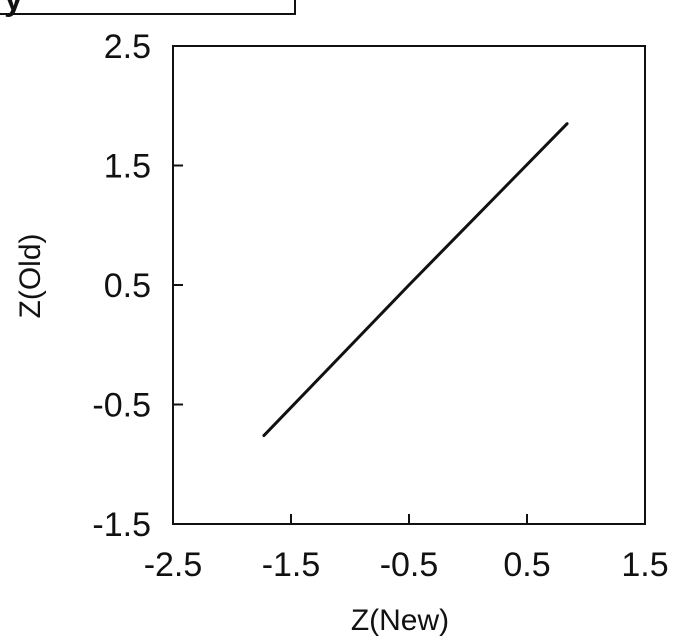  I want to click on x-axis-ticks, so click(409, 519).